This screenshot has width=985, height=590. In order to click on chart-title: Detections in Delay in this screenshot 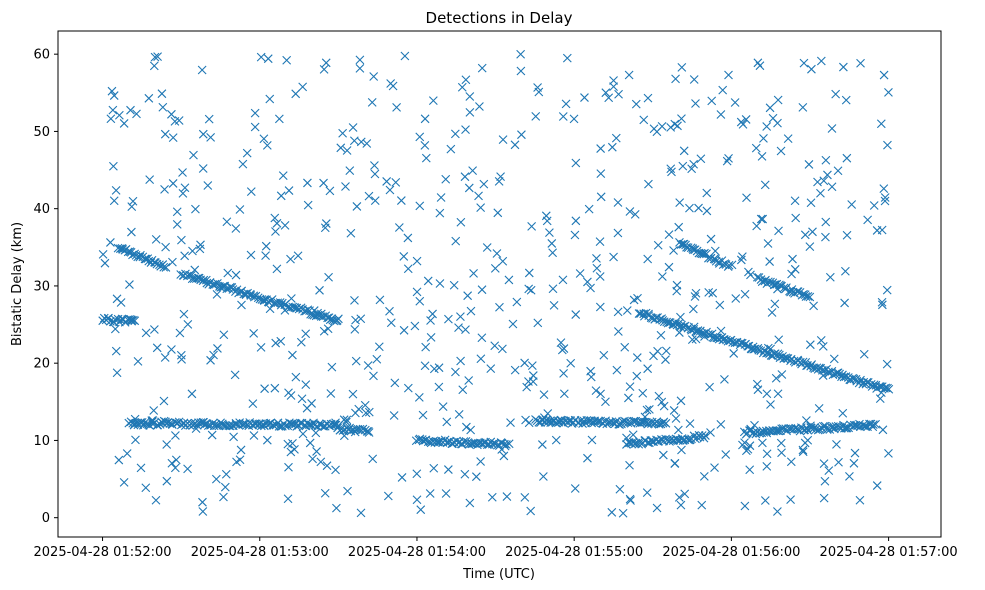, I will do `click(499, 18)`.